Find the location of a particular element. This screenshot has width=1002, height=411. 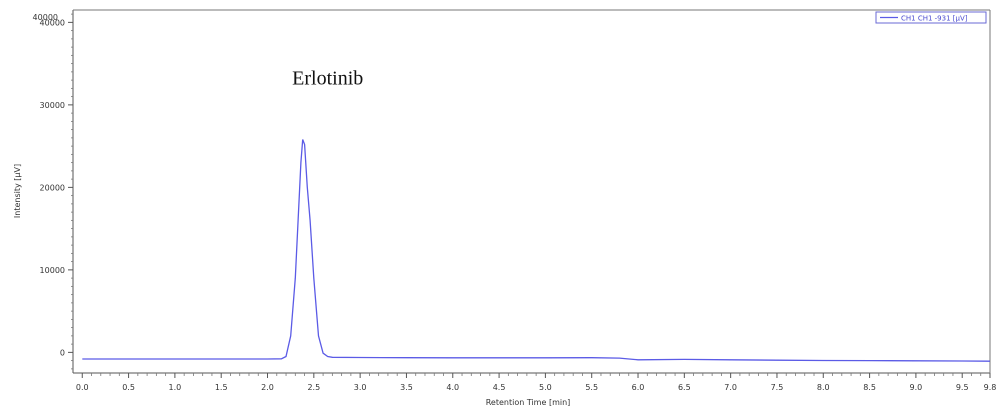

x-tick-label: 2.0 is located at coordinates (267, 387).